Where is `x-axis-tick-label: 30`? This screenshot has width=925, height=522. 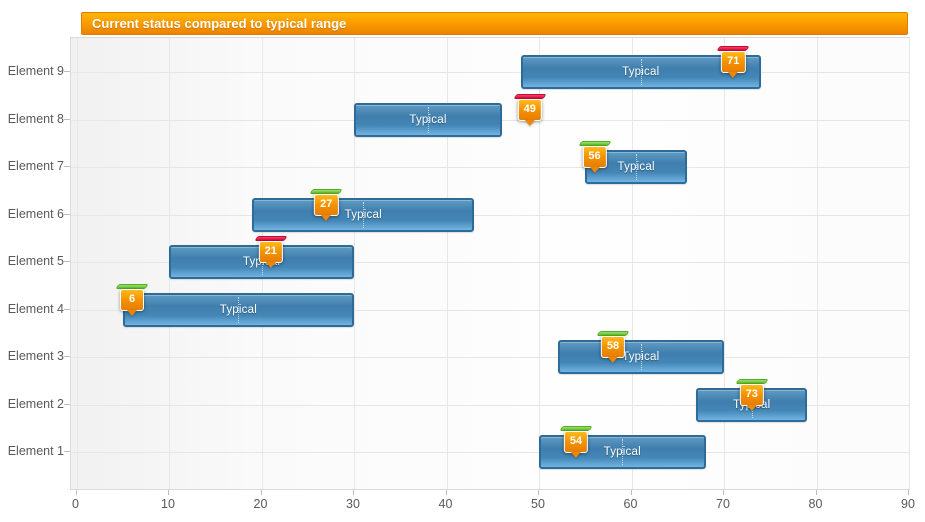 x-axis-tick-label: 30 is located at coordinates (353, 504).